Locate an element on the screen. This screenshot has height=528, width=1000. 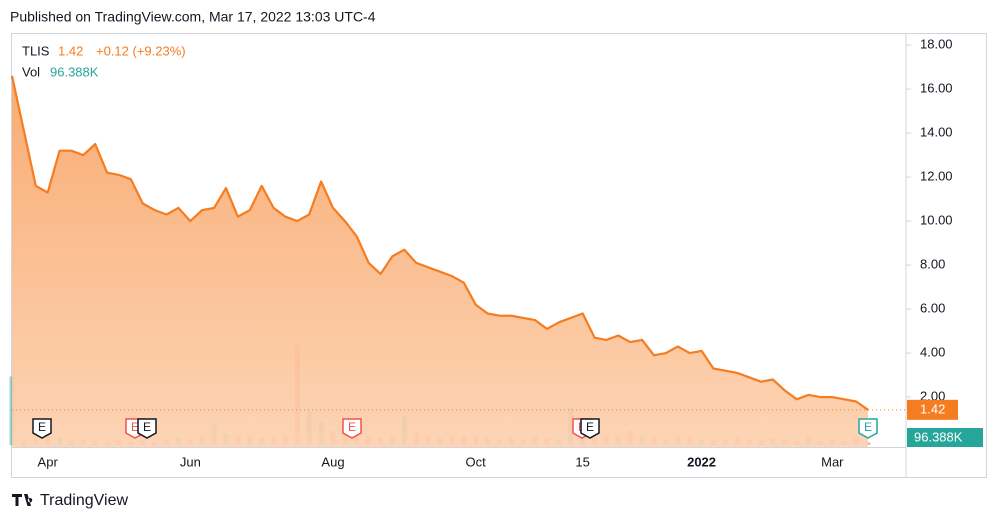
legend-price: 1.42 is located at coordinates (70, 50).